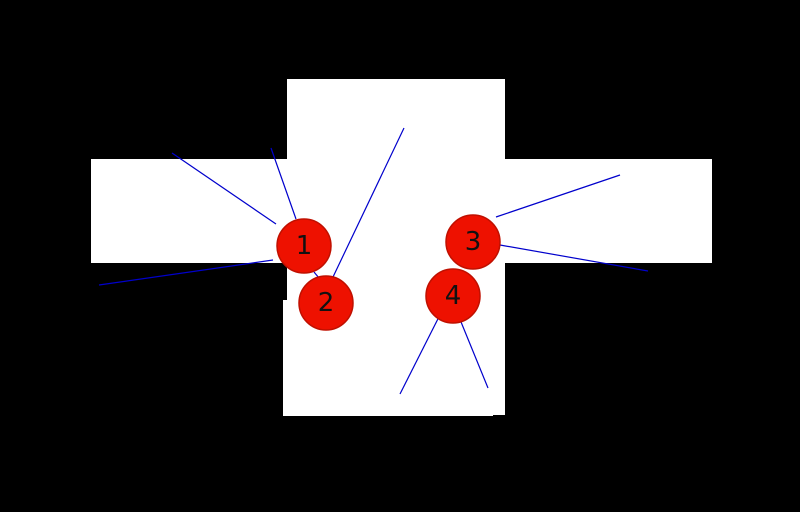 The height and width of the screenshot is (512, 800). I want to click on ray-1c, so click(186, 272).